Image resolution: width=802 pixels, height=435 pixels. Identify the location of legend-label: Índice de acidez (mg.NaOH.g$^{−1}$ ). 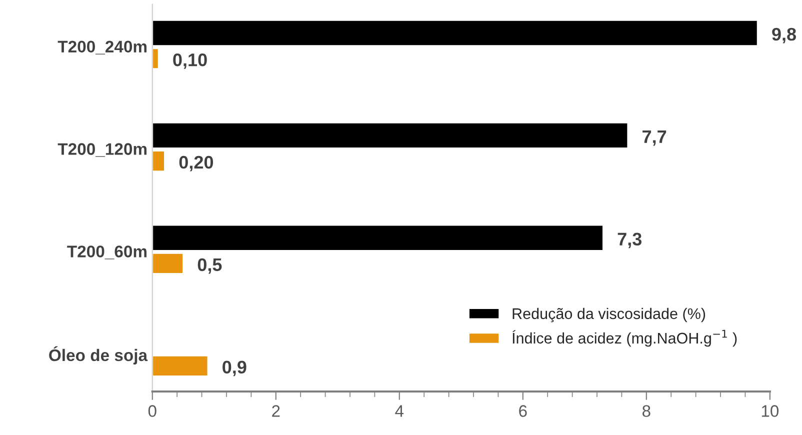
(624, 338).